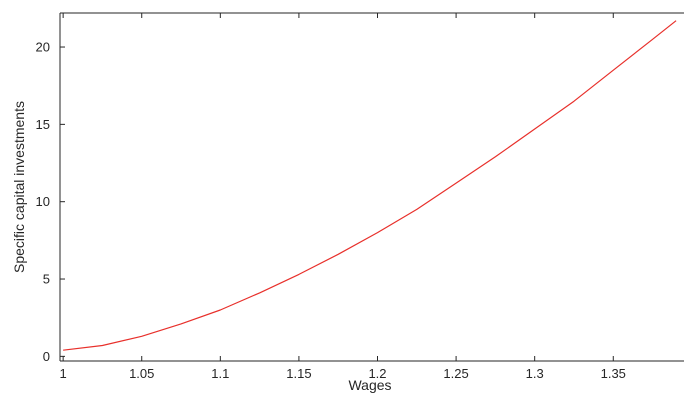  Describe the element at coordinates (43, 47) in the screenshot. I see `y-tick-label: 20` at that location.